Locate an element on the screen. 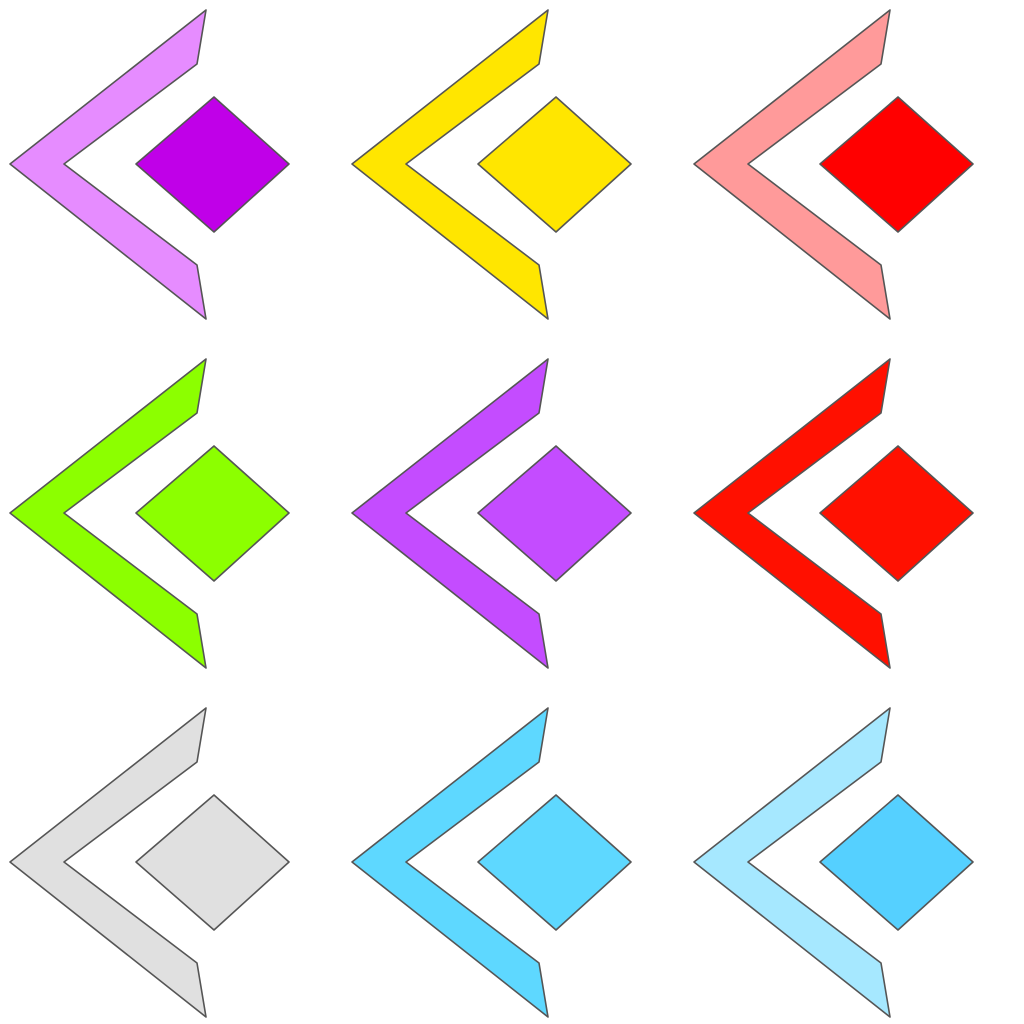 Image resolution: width=1024 pixels, height=1024 pixels. back-arrow-diamond-icon-light-blue is located at coordinates (833, 862).